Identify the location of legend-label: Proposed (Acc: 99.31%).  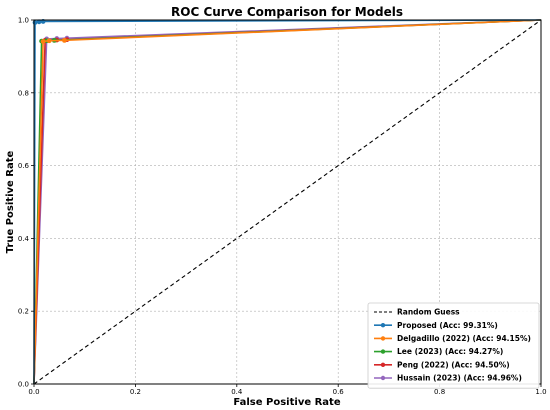
(447, 325).